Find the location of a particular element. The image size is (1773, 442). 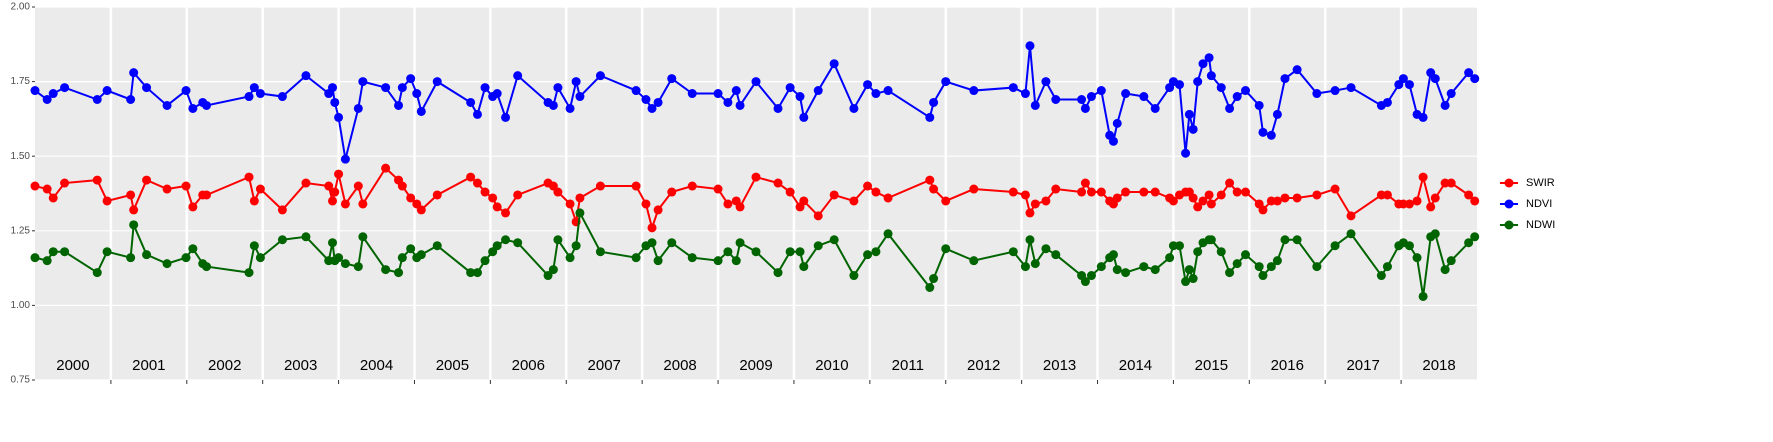

legend-key-point is located at coordinates (1509, 183).